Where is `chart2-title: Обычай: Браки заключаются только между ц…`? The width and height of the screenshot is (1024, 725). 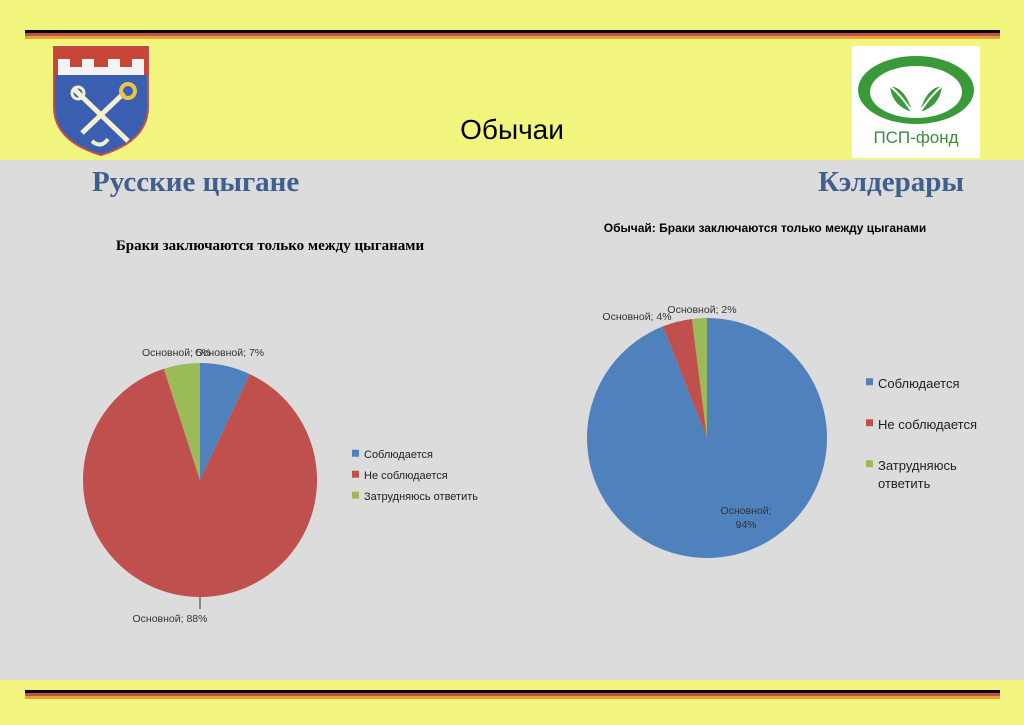 chart2-title: Обычай: Браки заключаются только между ц… is located at coordinates (765, 228).